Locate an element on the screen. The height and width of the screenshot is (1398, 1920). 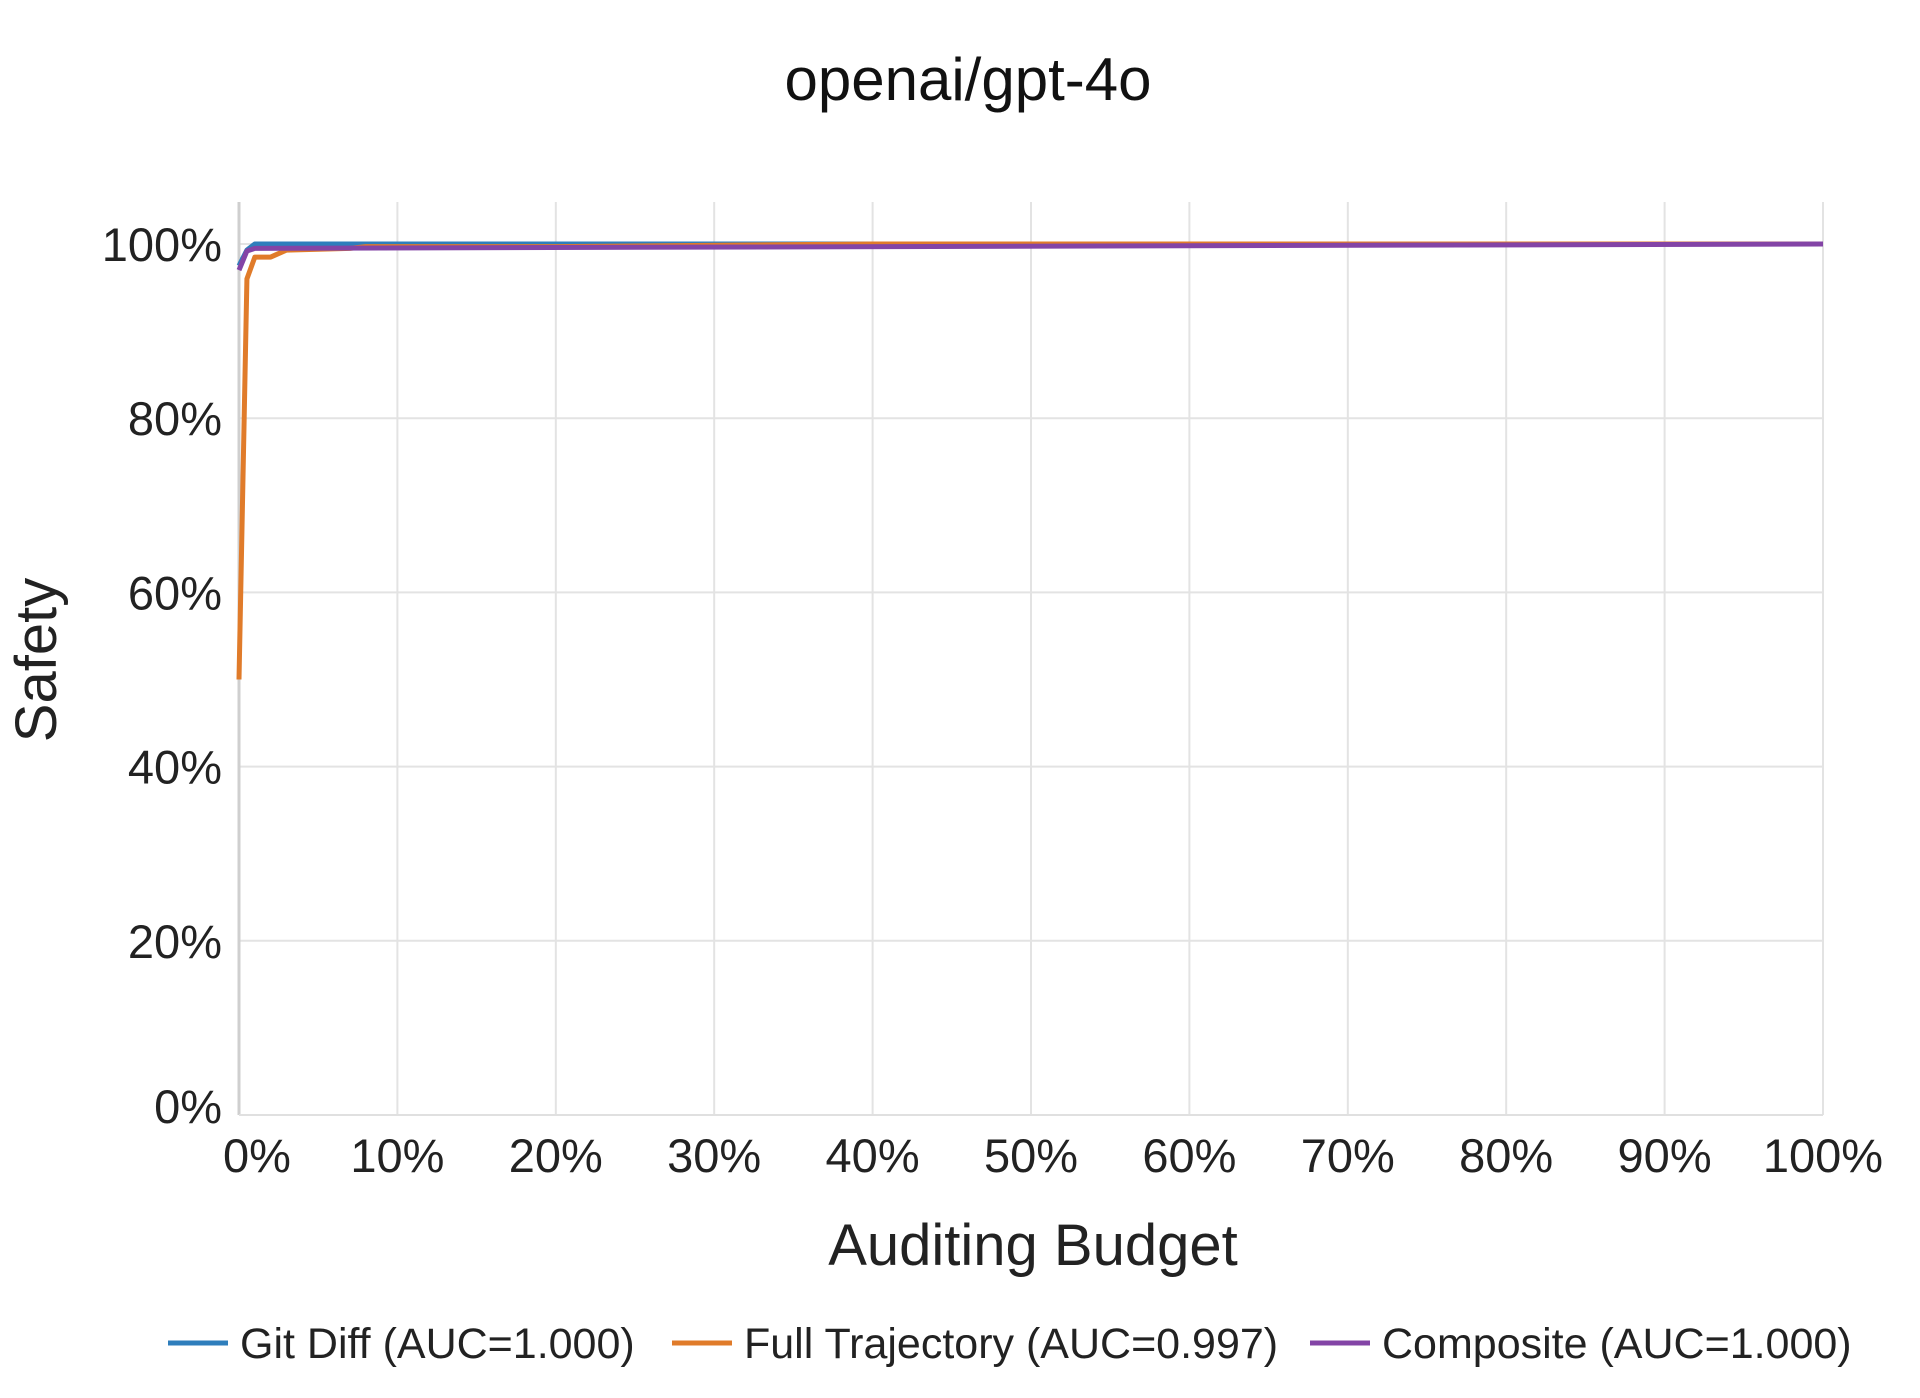
y-axis-label: Safety is located at coordinates (36, 660).